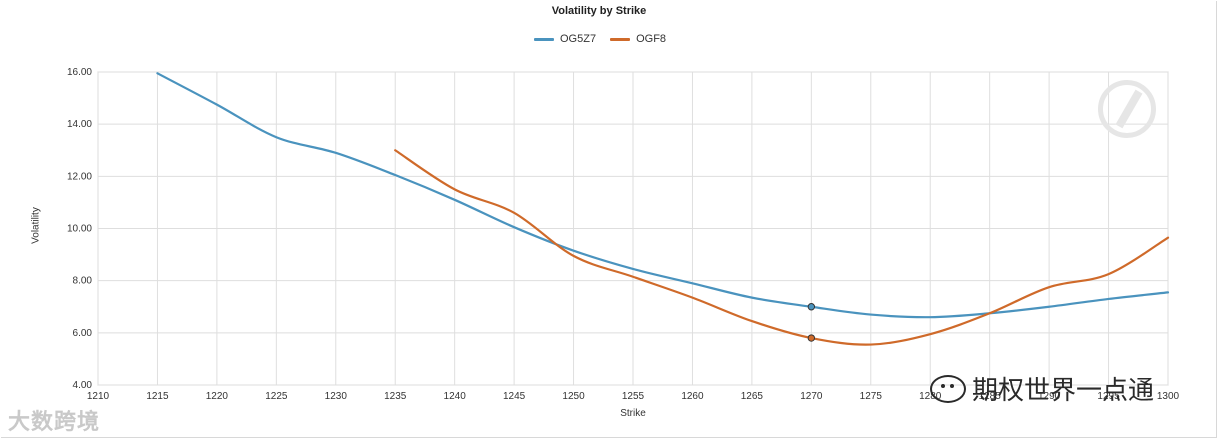  What do you see at coordinates (79, 72) in the screenshot?
I see `y-tick-label: 16.00` at bounding box center [79, 72].